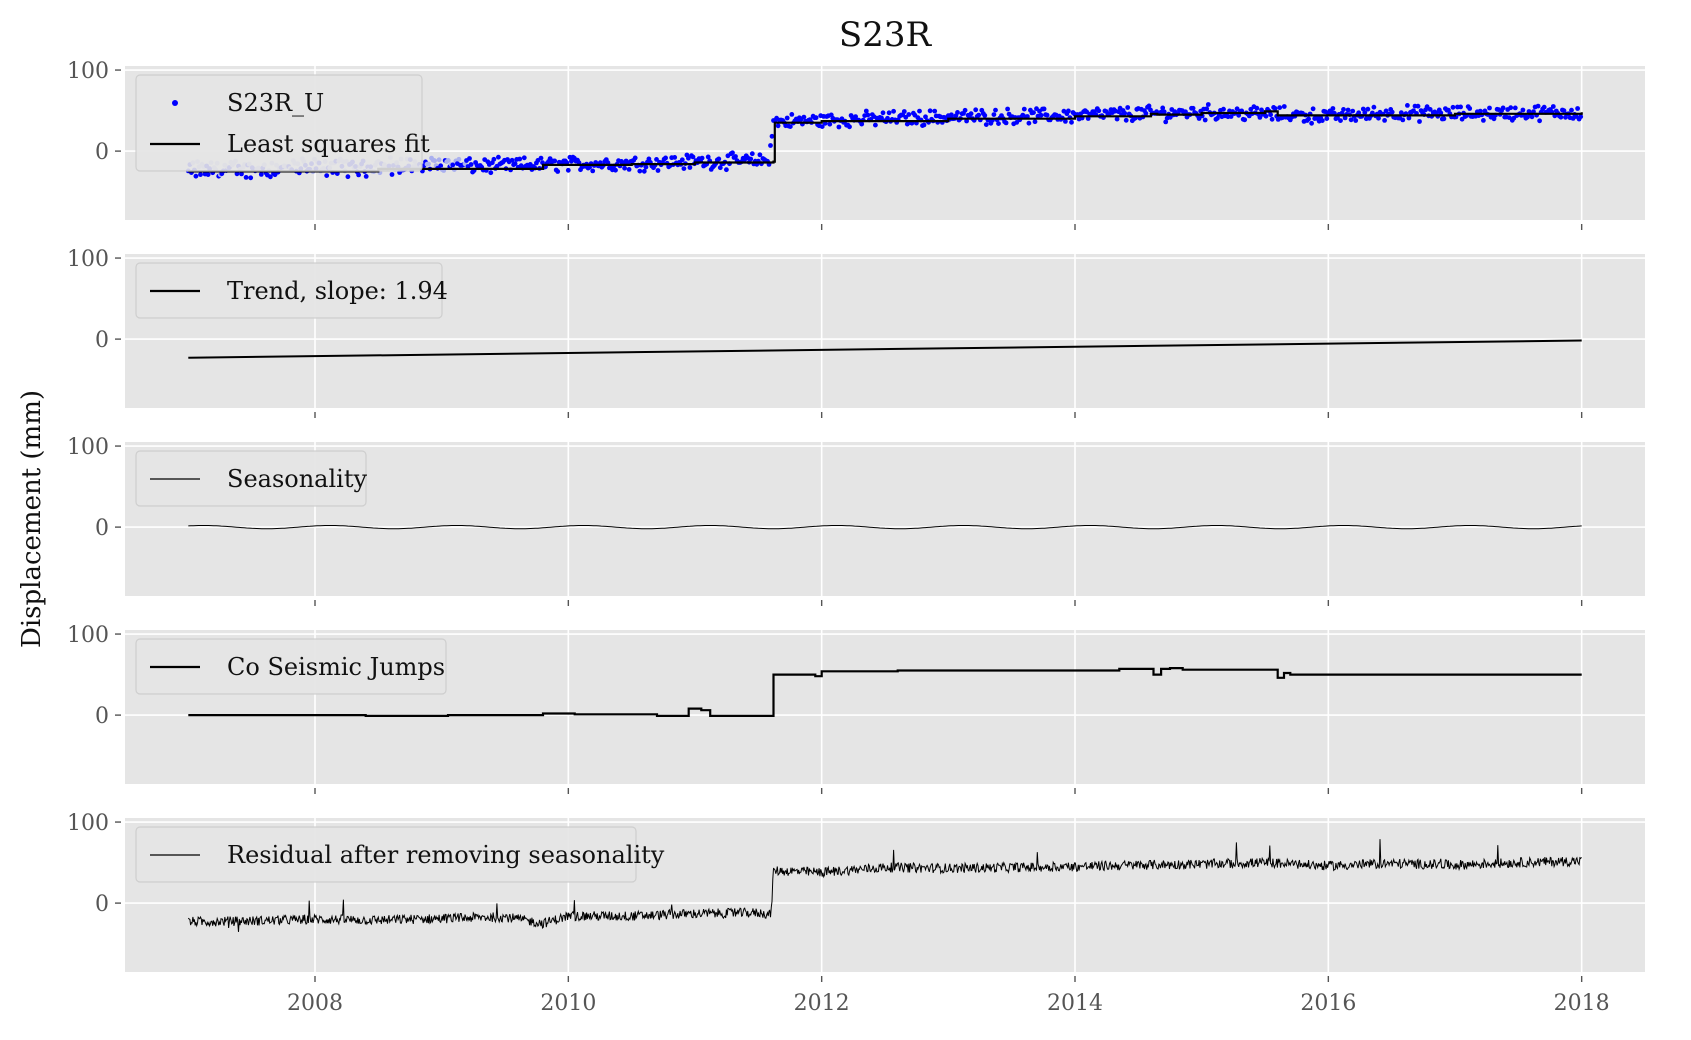 The image size is (1691, 1040). What do you see at coordinates (1075, 1003) in the screenshot?
I see `x-tick-label: 2014` at bounding box center [1075, 1003].